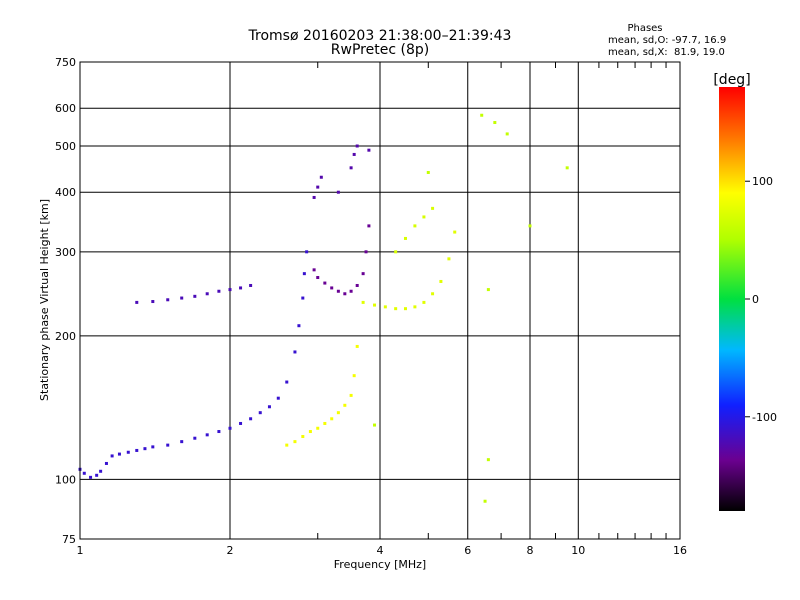  Describe the element at coordinates (667, 40) in the screenshot. I see `stats-o-mode: mean, sd,O: -97.7, 16.9` at that location.